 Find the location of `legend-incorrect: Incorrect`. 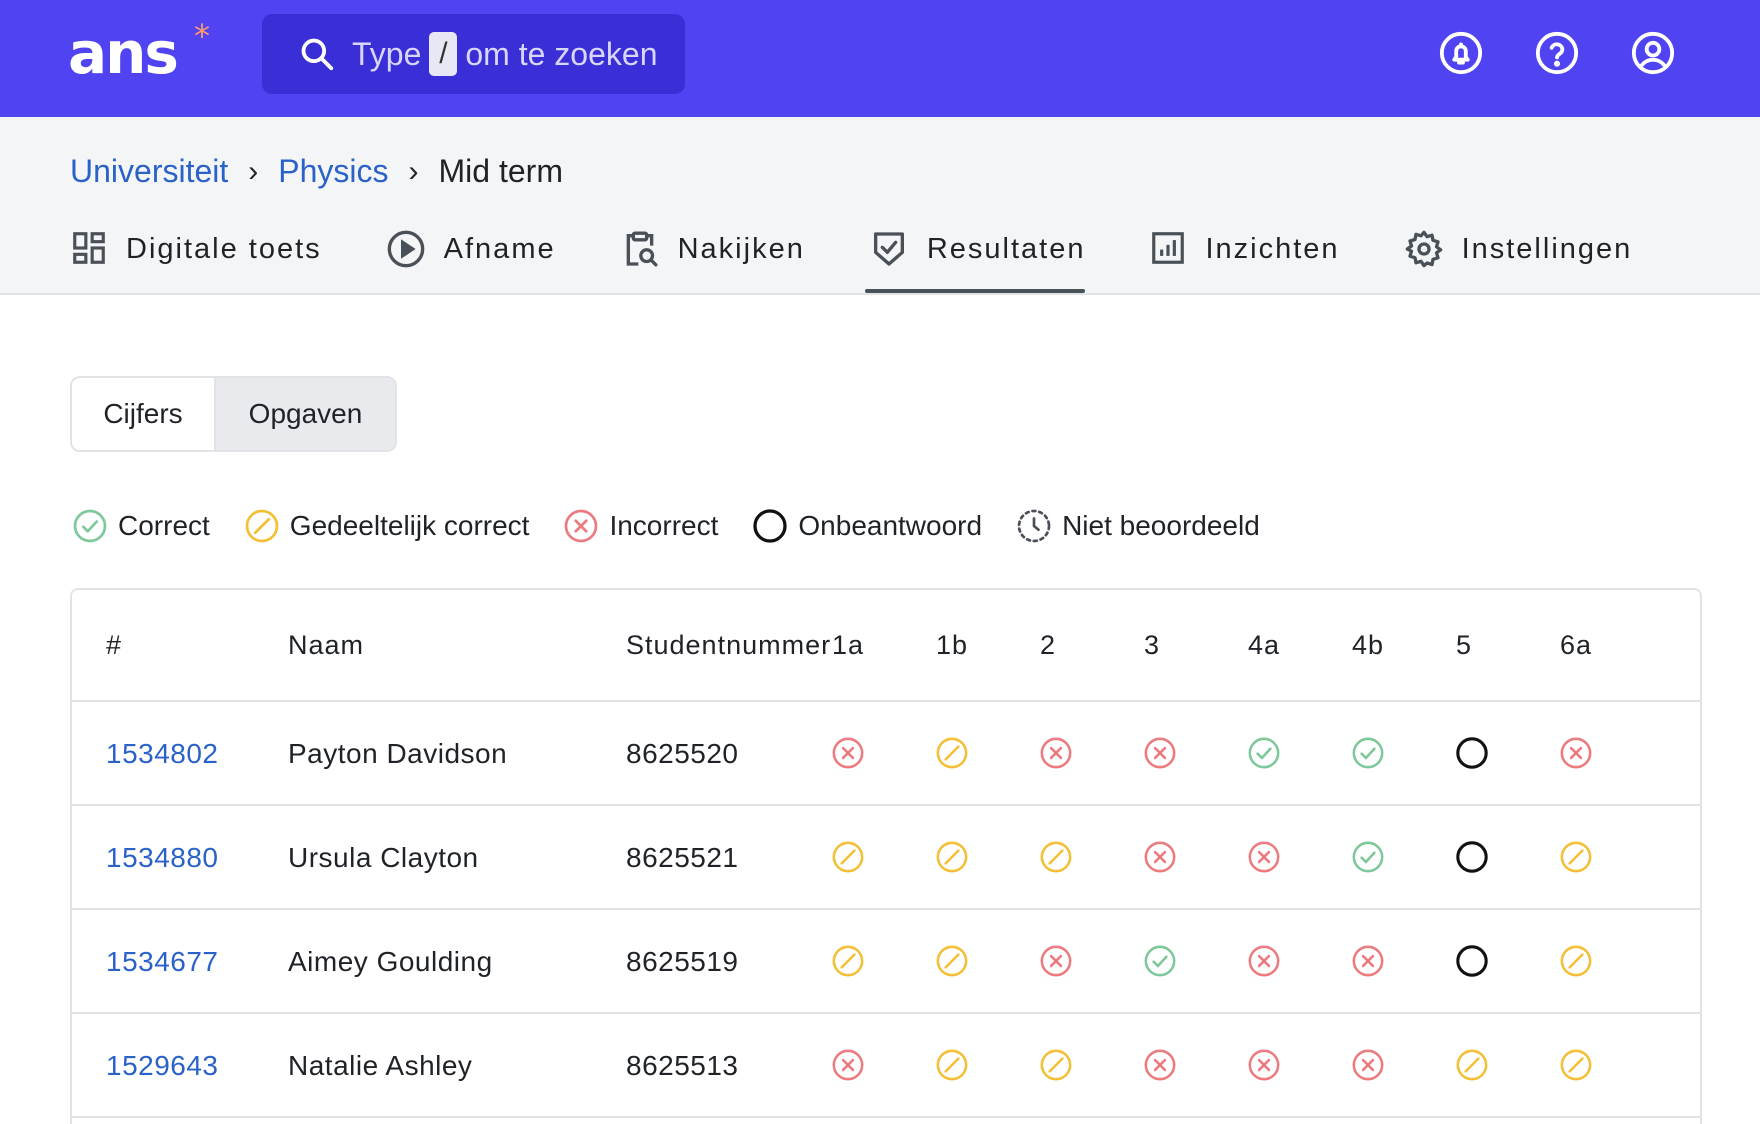

legend-incorrect: Incorrect is located at coordinates (640, 526).